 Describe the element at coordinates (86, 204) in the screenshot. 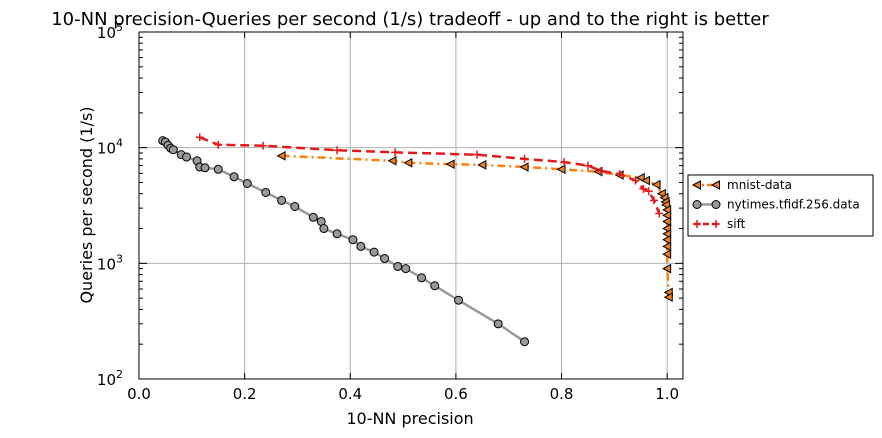

I see `y-axis-label: Queries per second (1/s)` at that location.